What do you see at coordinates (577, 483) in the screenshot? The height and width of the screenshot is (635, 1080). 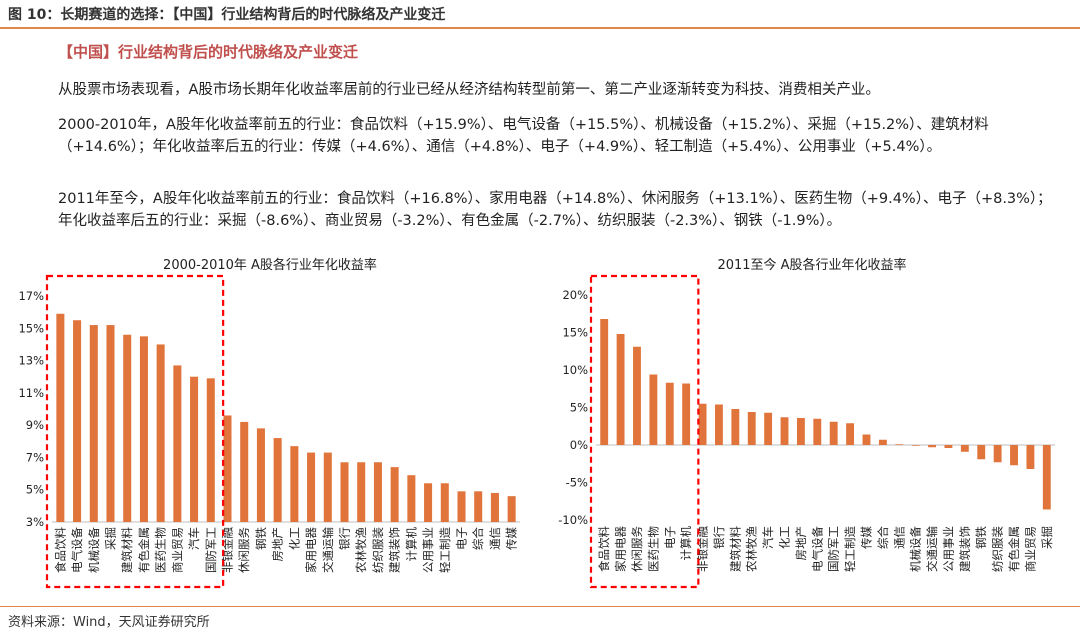 I see `y-tick-label: -5%` at bounding box center [577, 483].